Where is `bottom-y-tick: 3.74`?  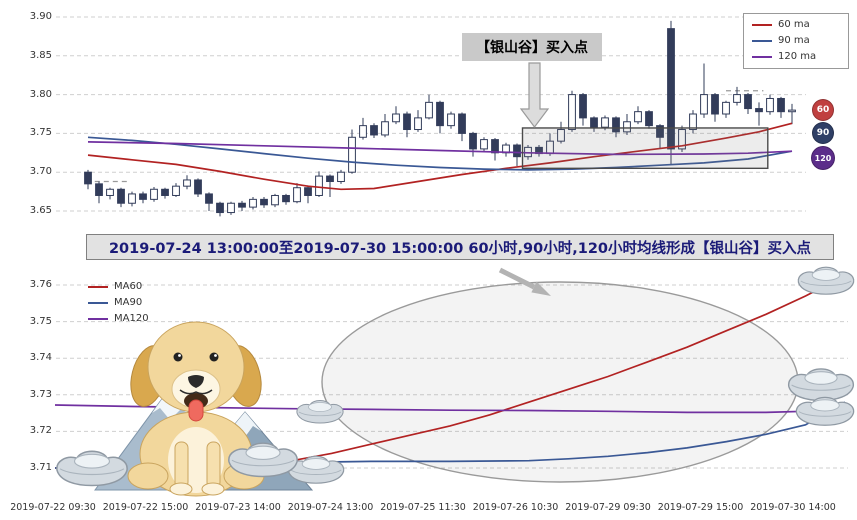 bottom-y-tick: 3.74 is located at coordinates (40, 358).